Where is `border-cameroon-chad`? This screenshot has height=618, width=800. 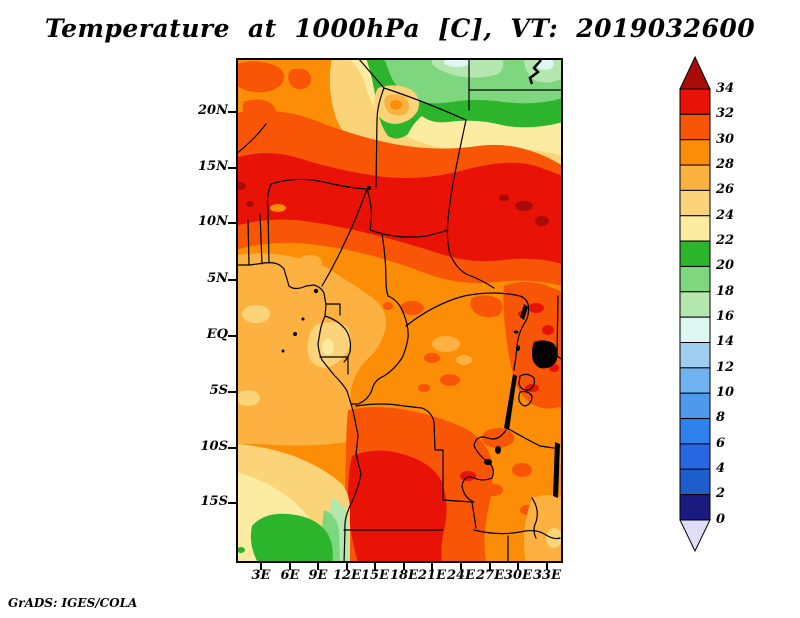
border-cameroon-chad is located at coordinates (369, 209).